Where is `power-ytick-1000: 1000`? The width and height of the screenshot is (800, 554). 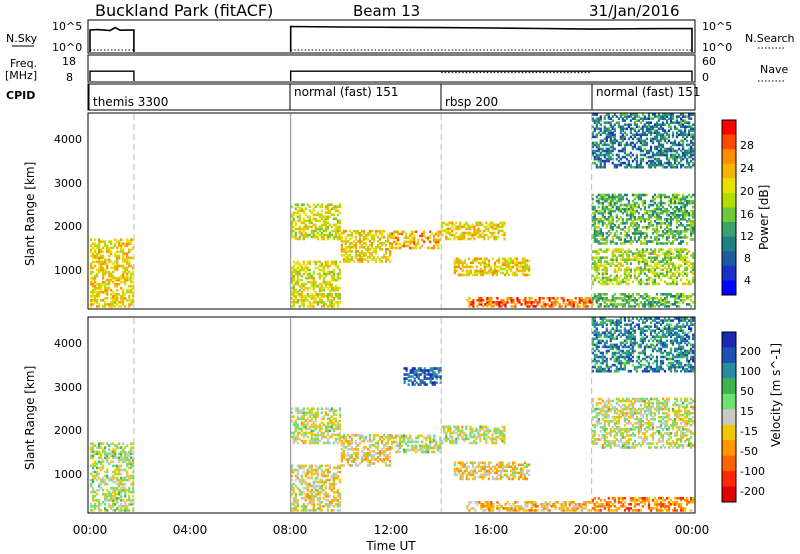 power-ytick-1000: 1000 is located at coordinates (68, 270).